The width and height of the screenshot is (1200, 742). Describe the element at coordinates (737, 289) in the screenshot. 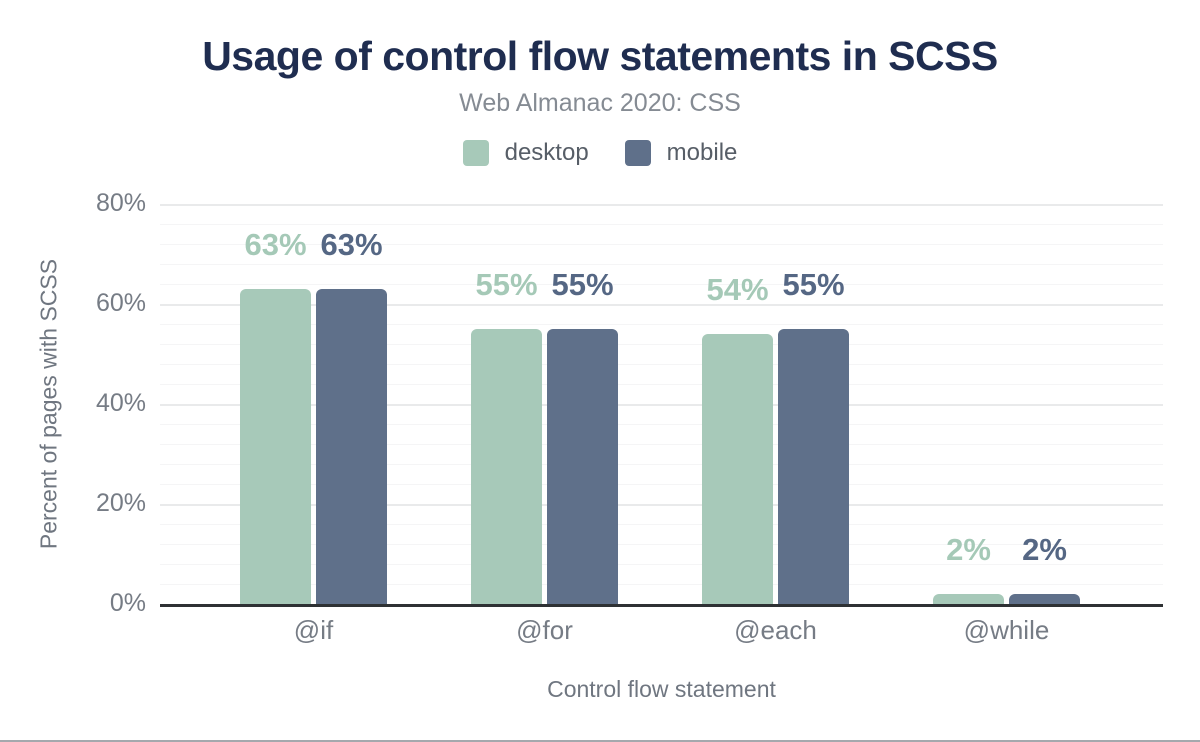

I see `bar-value-label-desktop-each: 54%` at that location.